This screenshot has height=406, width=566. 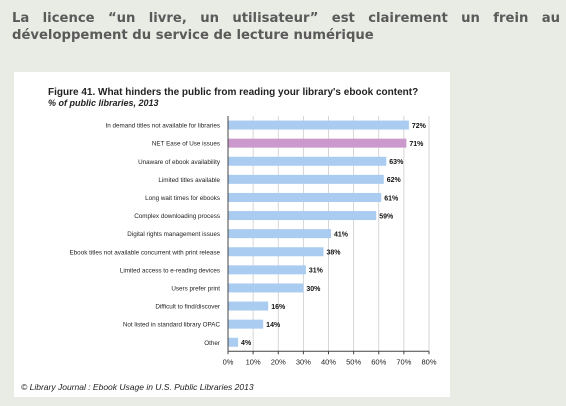 I want to click on category-label: Limited titles available, so click(x=189, y=180).